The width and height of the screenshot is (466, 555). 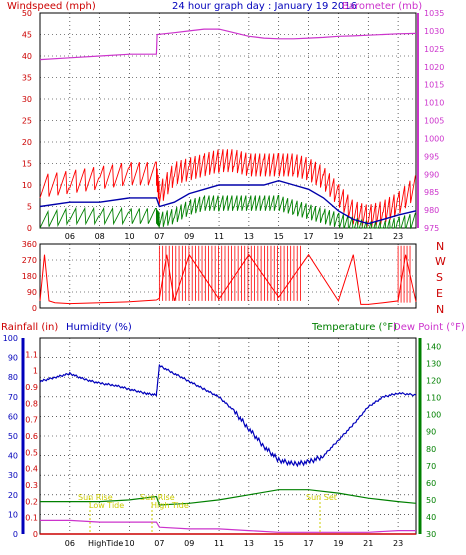 What do you see at coordinates (35, 371) in the screenshot?
I see `rainfall-tick: 1` at bounding box center [35, 371].